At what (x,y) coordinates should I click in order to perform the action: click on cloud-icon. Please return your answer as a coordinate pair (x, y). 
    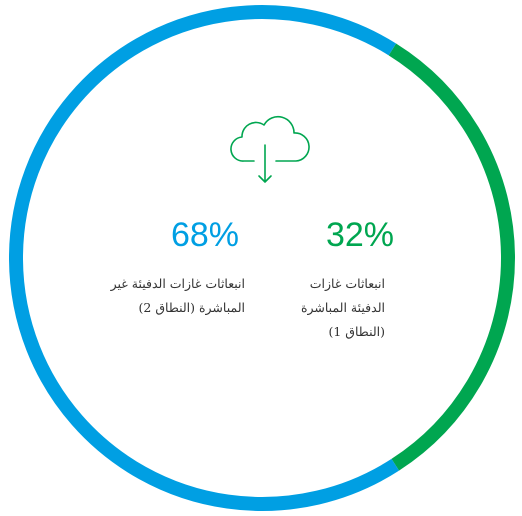
    Looking at the image, I should click on (270, 149).